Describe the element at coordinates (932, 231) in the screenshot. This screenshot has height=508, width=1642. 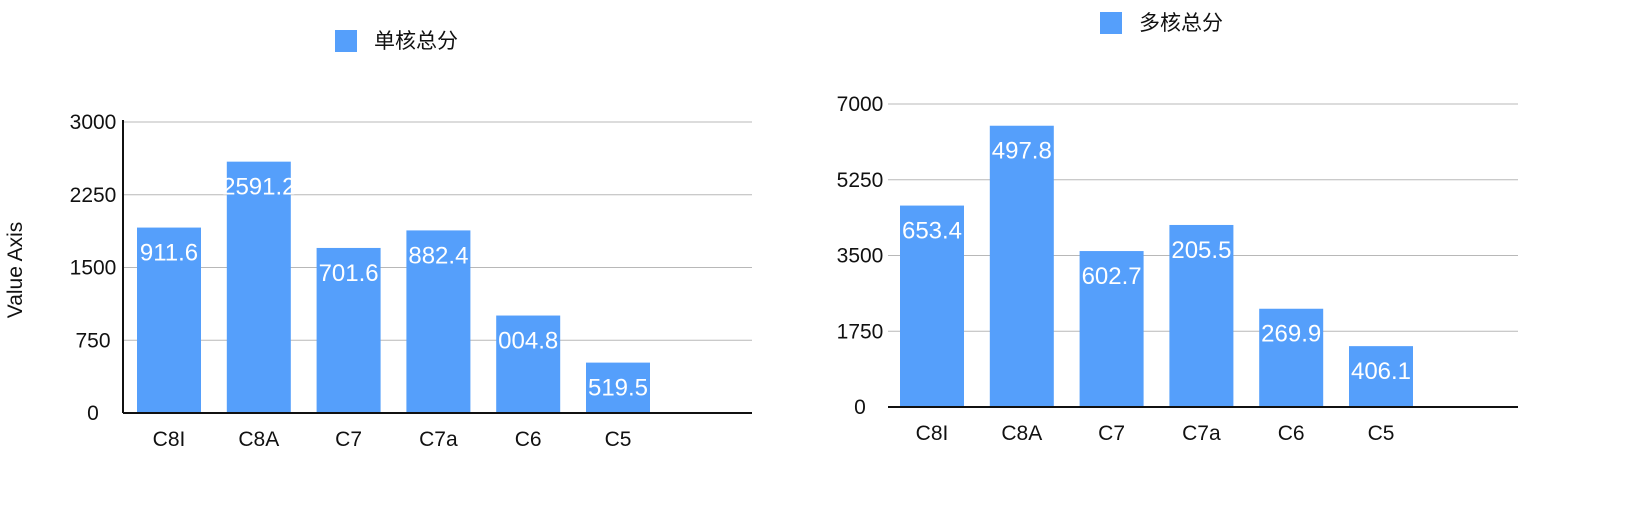
I see `data-label: 653.4` at that location.